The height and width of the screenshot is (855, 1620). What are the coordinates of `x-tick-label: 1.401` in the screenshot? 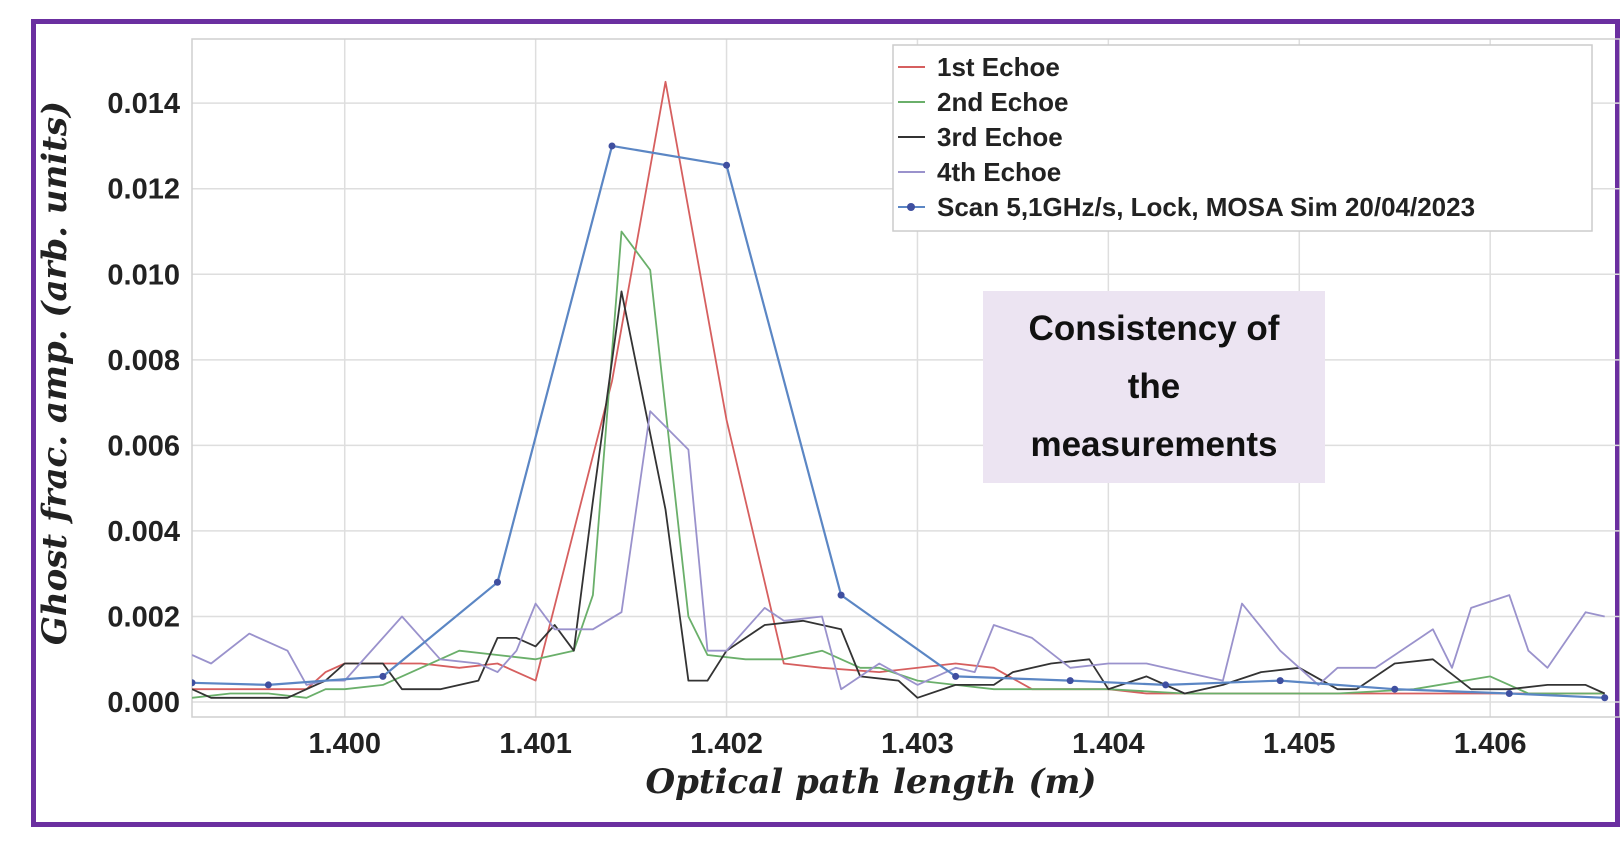 It's located at (535, 744).